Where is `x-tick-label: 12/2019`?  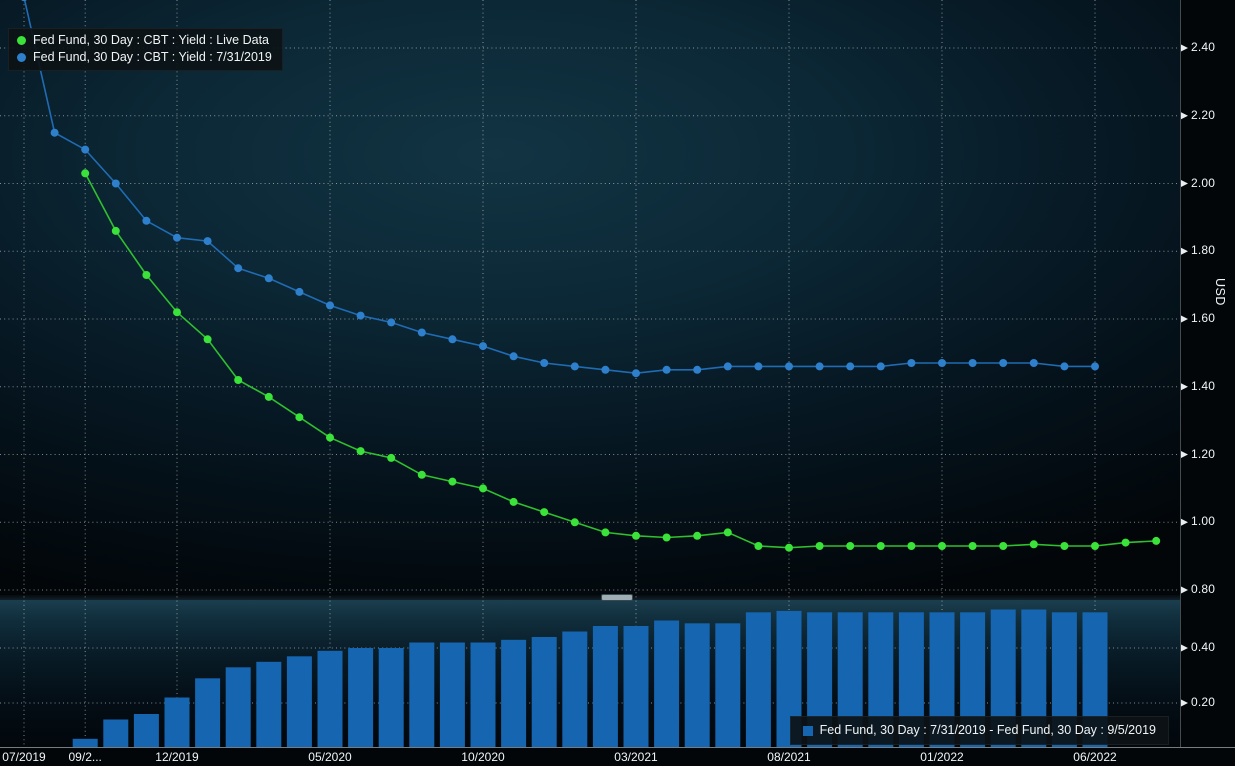 x-tick-label: 12/2019 is located at coordinates (177, 757).